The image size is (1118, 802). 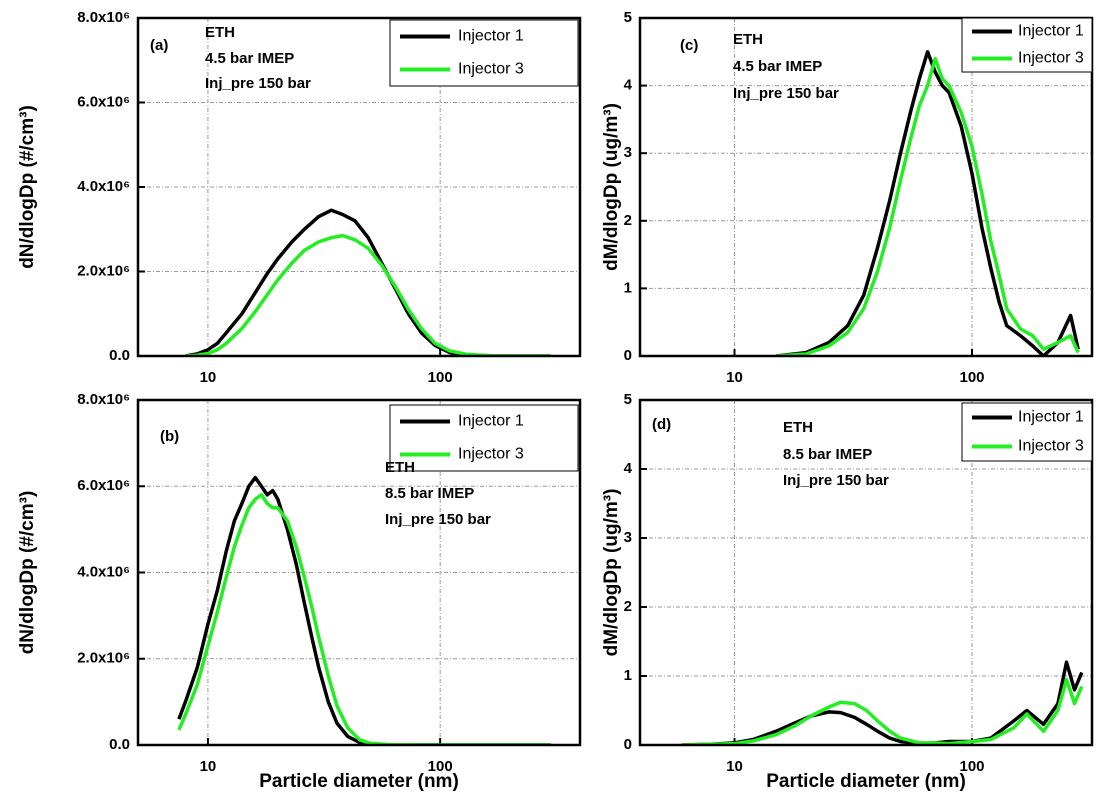 I want to click on annotation: (c), so click(x=689, y=45).